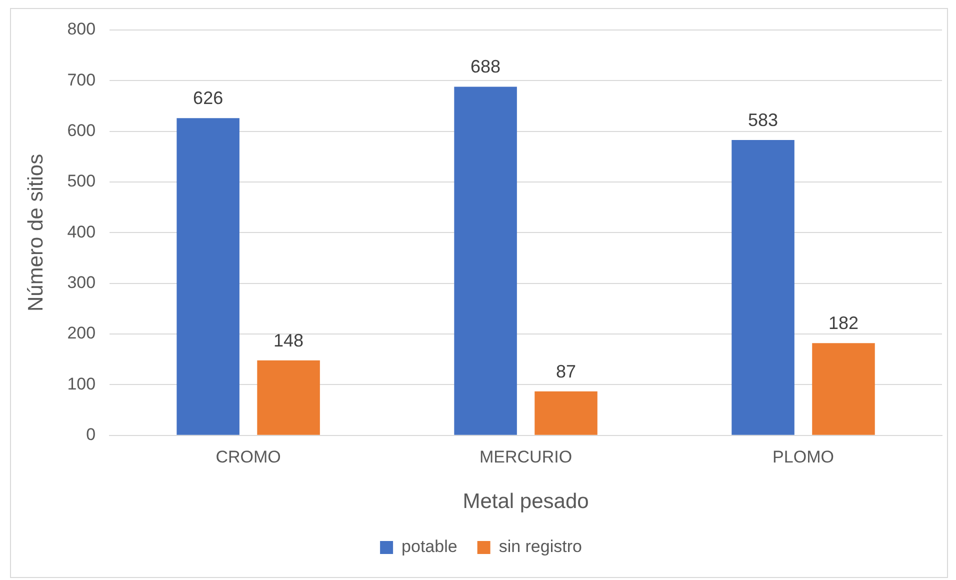 This screenshot has width=956, height=580. I want to click on data-label: 583, so click(763, 120).